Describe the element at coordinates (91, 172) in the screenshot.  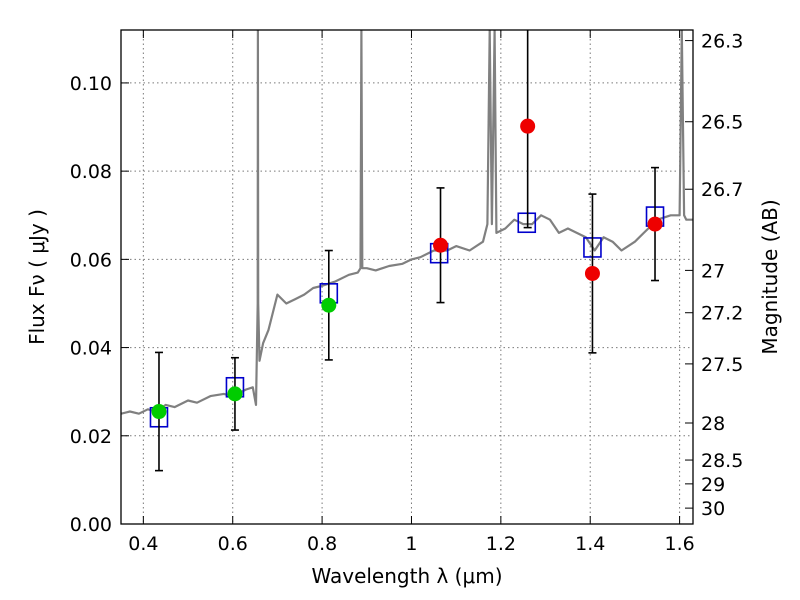
I see `y-tick-label: 0.08` at that location.